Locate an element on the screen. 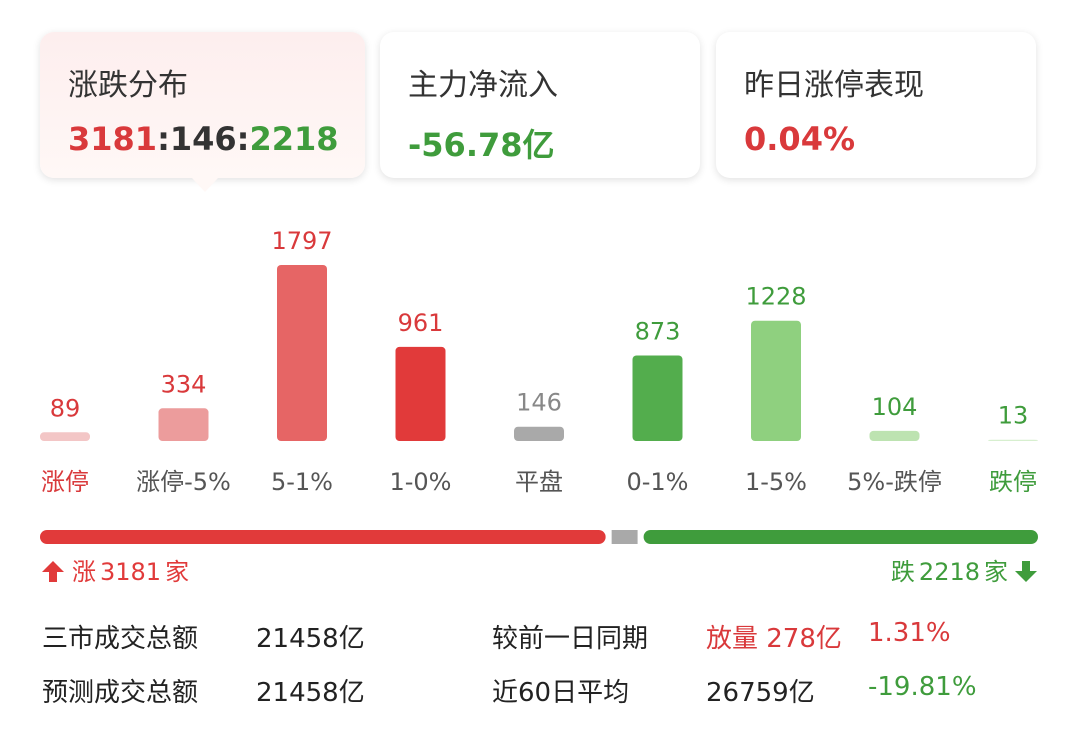  label-part: 跌 is located at coordinates (903, 572).